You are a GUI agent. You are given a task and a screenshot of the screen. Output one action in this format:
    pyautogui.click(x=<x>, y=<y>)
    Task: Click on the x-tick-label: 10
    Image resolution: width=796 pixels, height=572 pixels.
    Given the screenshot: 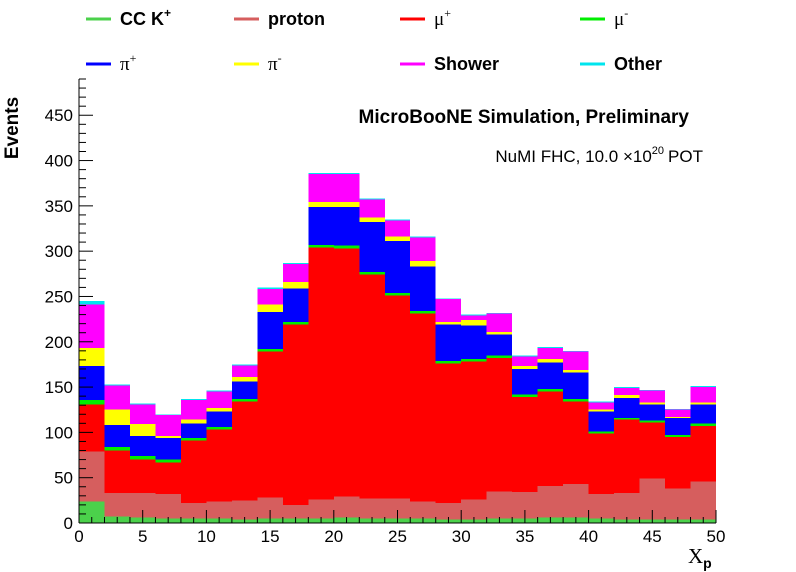 What is the action you would take?
    pyautogui.click(x=206, y=536)
    